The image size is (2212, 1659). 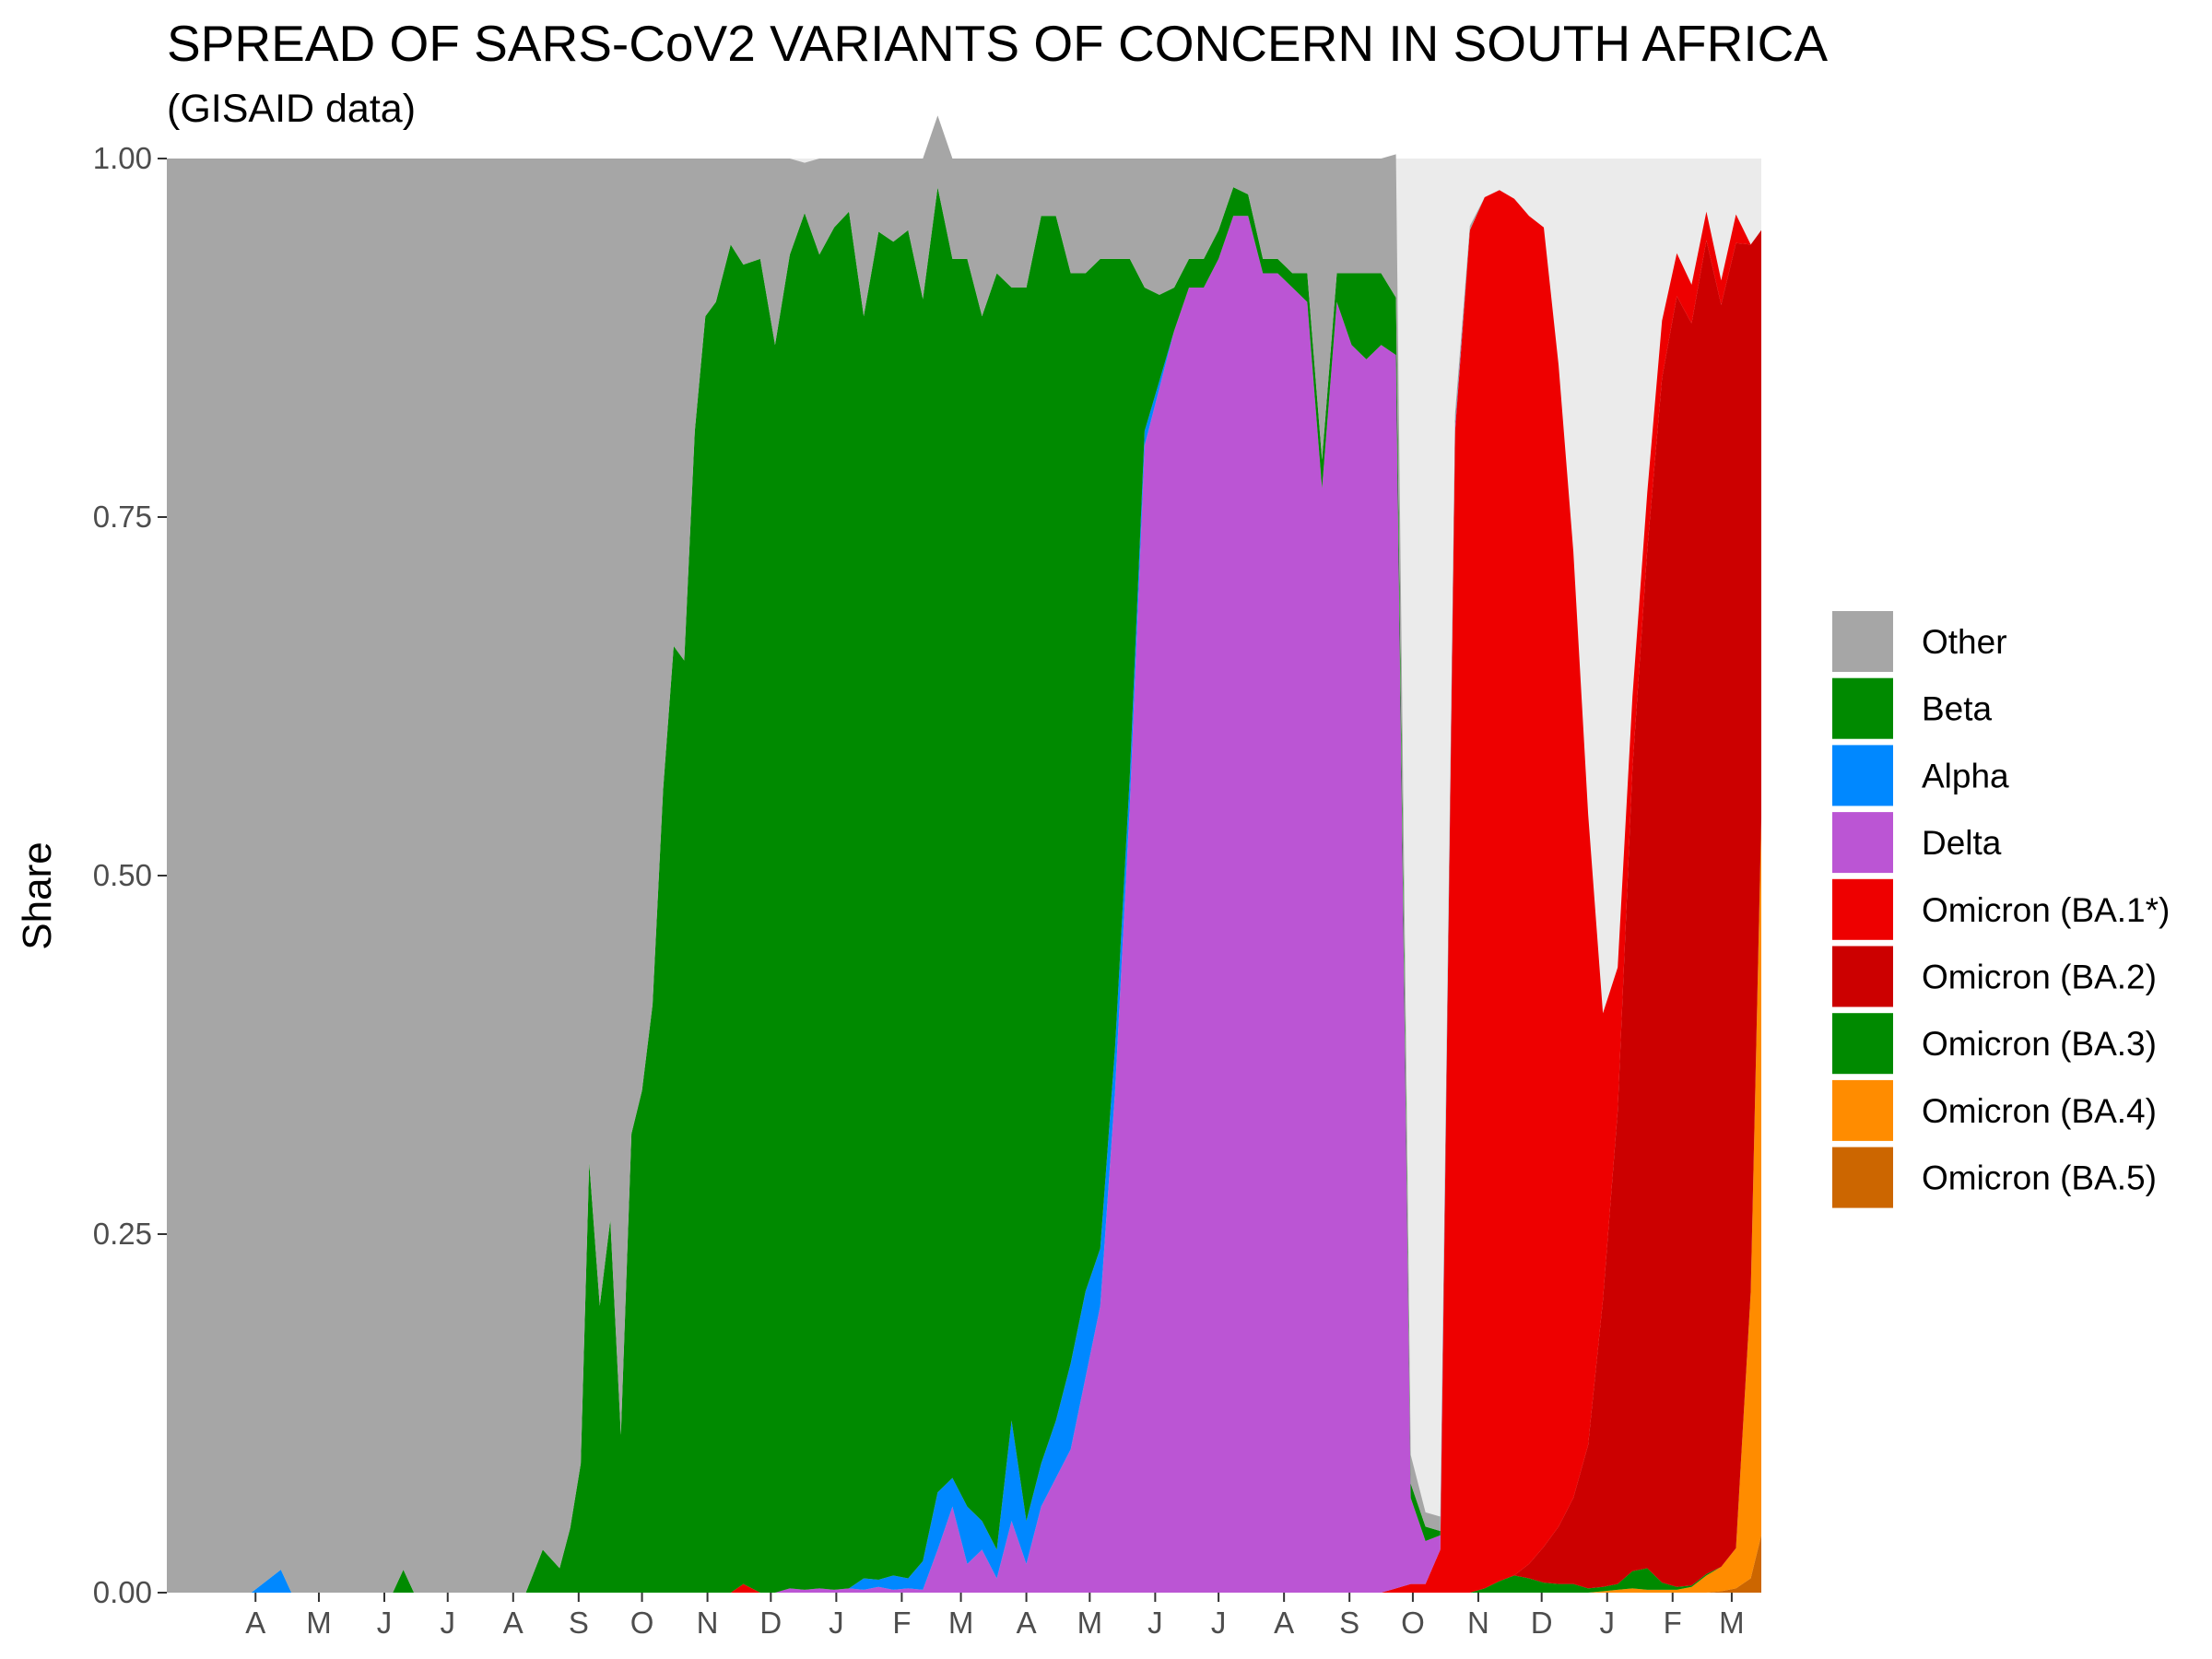 I want to click on legend-label-alpha: Alpha, so click(x=1965, y=775).